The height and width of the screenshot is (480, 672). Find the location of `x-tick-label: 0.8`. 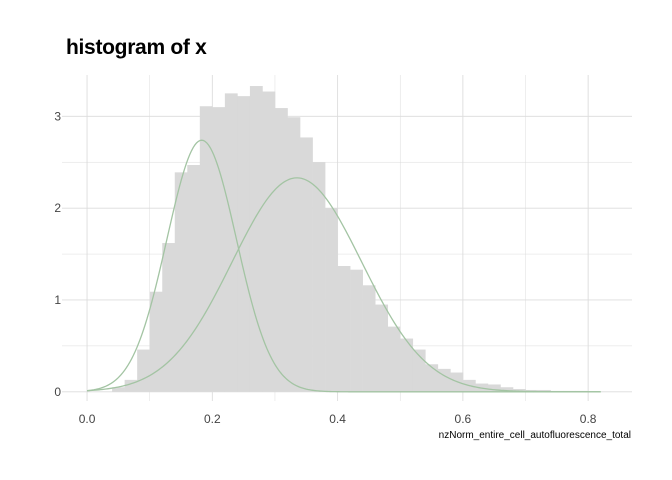

x-tick-label: 0.8 is located at coordinates (588, 419).